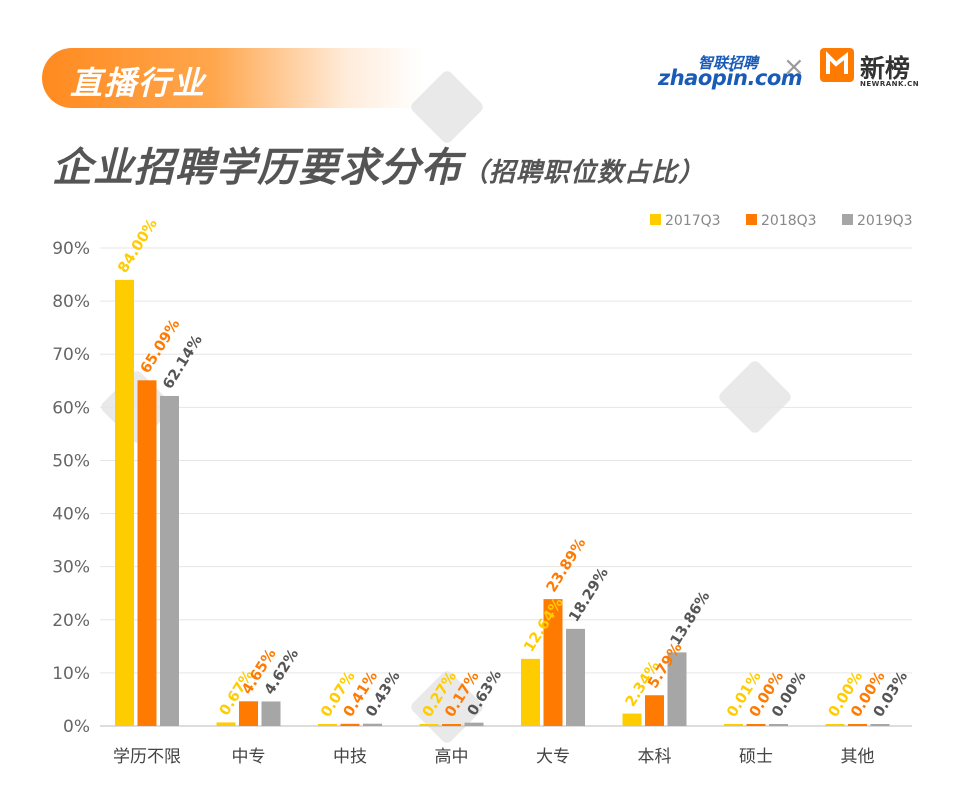 The height and width of the screenshot is (805, 960). Describe the element at coordinates (350, 757) in the screenshot. I see `x-tick-label: 中技` at that location.